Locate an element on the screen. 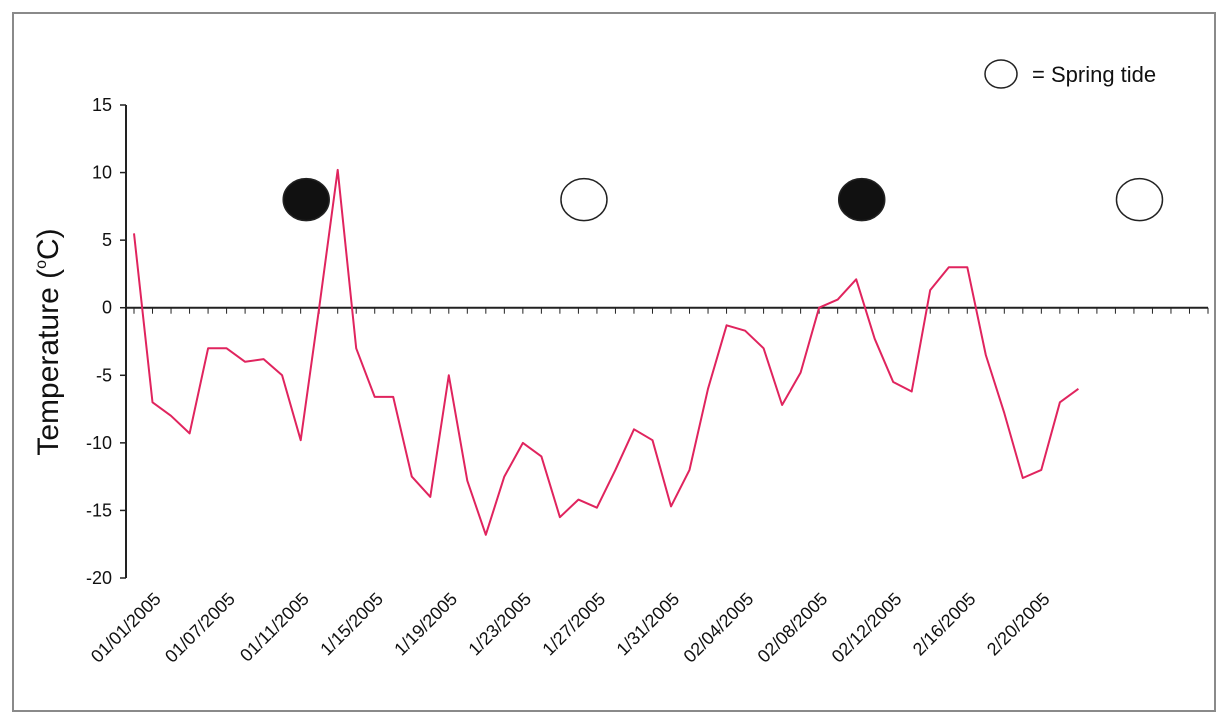  y-axis-title-unit: C) is located at coordinates (48, 244).